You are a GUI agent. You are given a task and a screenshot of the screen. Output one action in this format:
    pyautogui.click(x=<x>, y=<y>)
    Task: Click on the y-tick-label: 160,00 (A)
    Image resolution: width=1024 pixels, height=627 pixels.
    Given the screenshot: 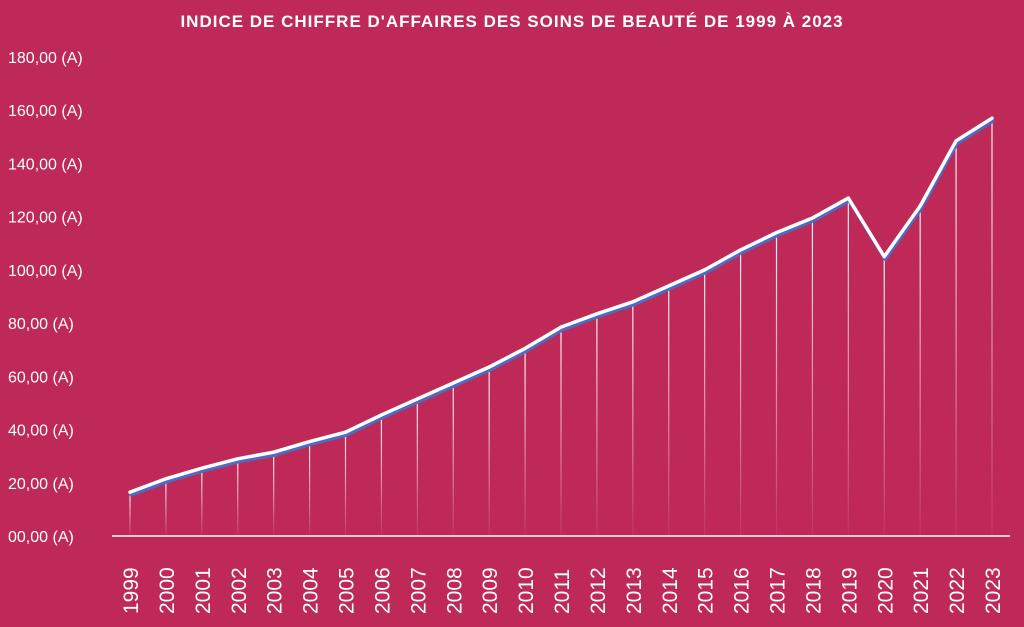 What is the action you would take?
    pyautogui.click(x=45, y=111)
    